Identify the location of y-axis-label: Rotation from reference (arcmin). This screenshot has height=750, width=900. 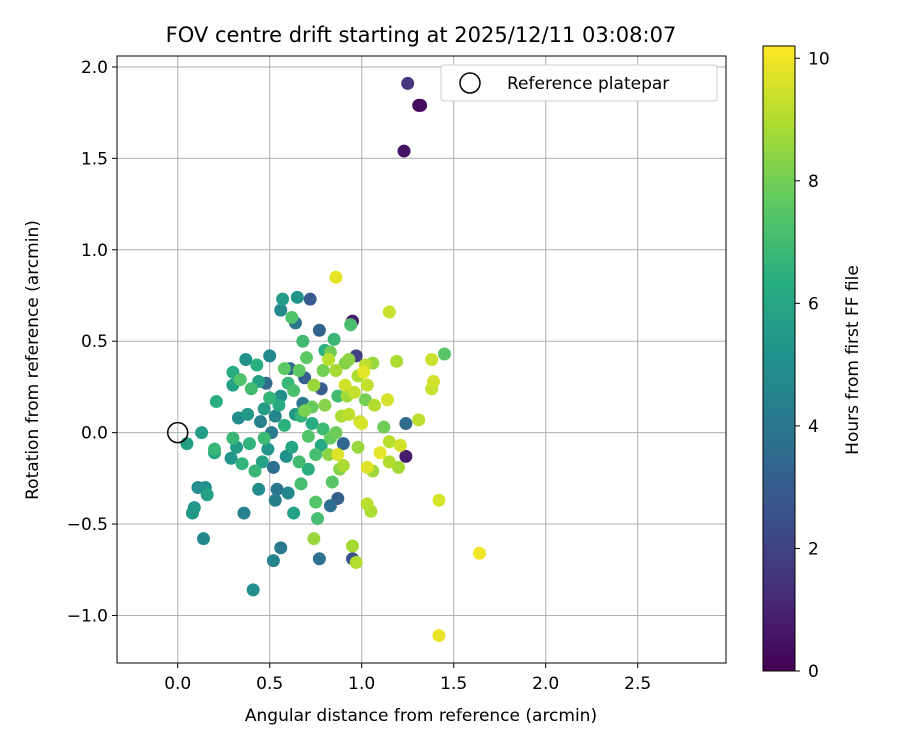
(33, 360).